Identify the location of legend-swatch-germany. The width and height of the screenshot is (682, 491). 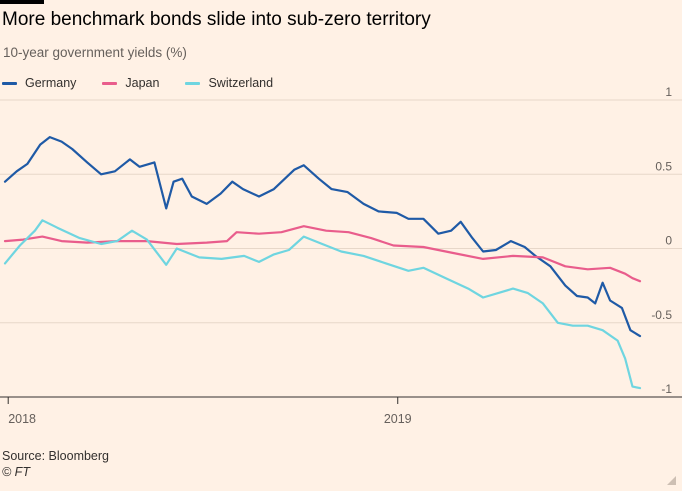
(9, 83).